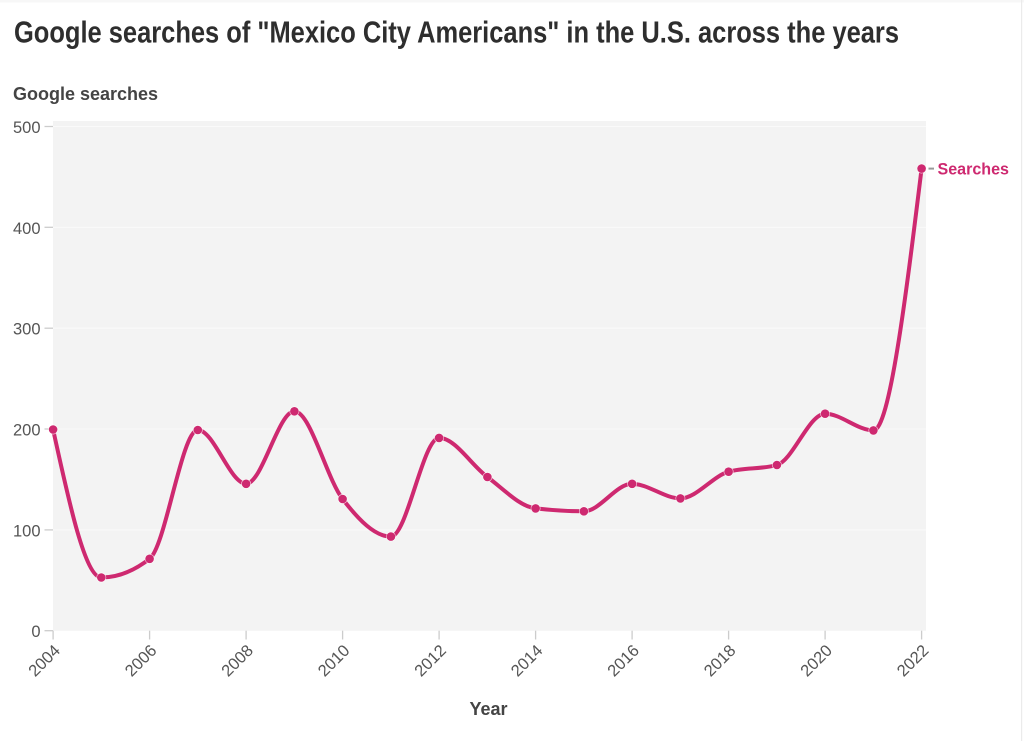 The width and height of the screenshot is (1024, 741). What do you see at coordinates (35, 632) in the screenshot?
I see `svg-text: 0` at bounding box center [35, 632].